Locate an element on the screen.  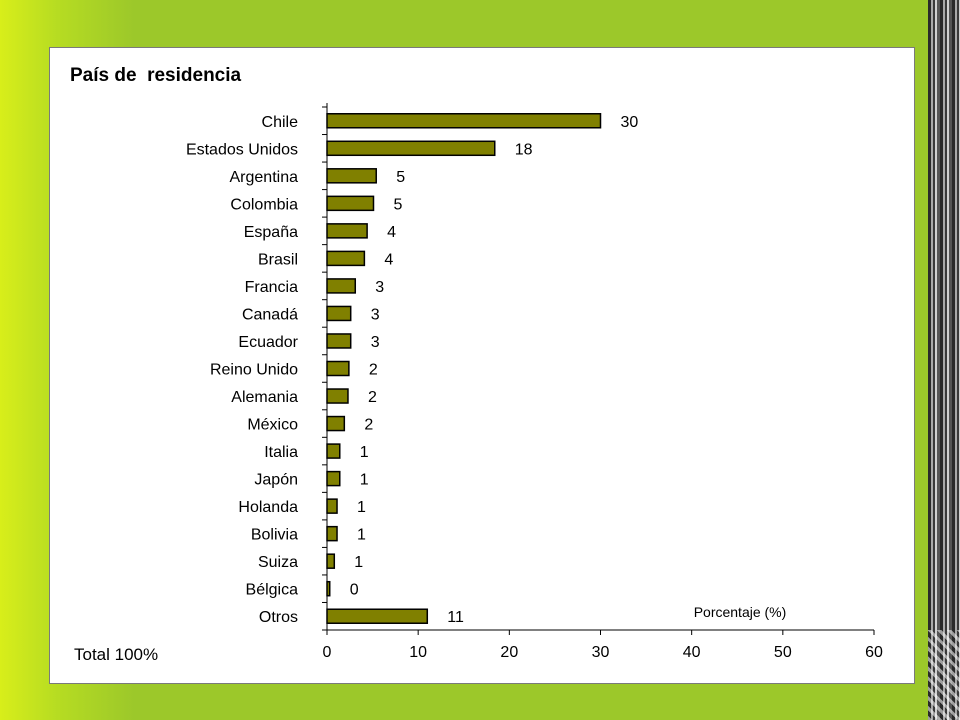
x-tick-label: 30 is located at coordinates (601, 652).